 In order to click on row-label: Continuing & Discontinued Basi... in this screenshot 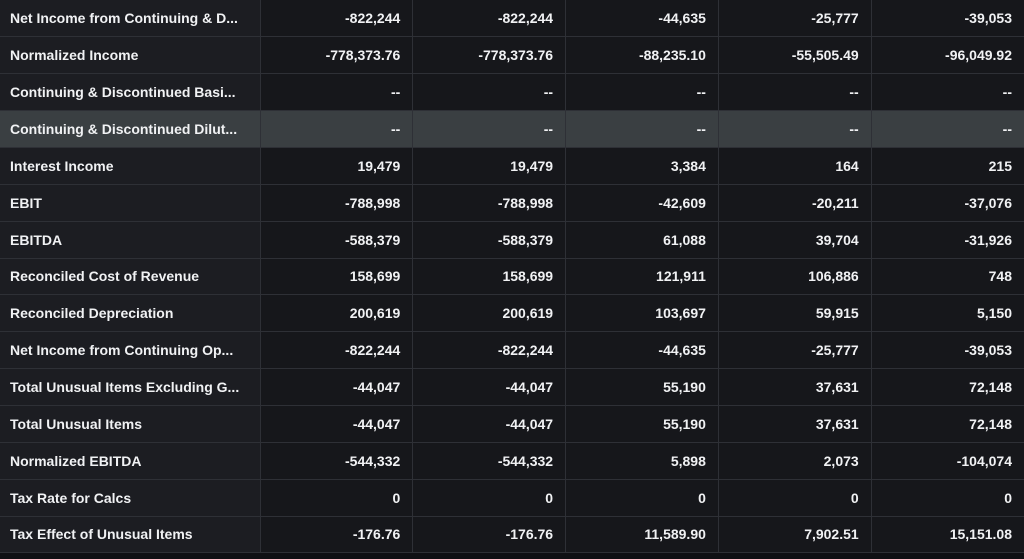, I will do `click(130, 92)`.